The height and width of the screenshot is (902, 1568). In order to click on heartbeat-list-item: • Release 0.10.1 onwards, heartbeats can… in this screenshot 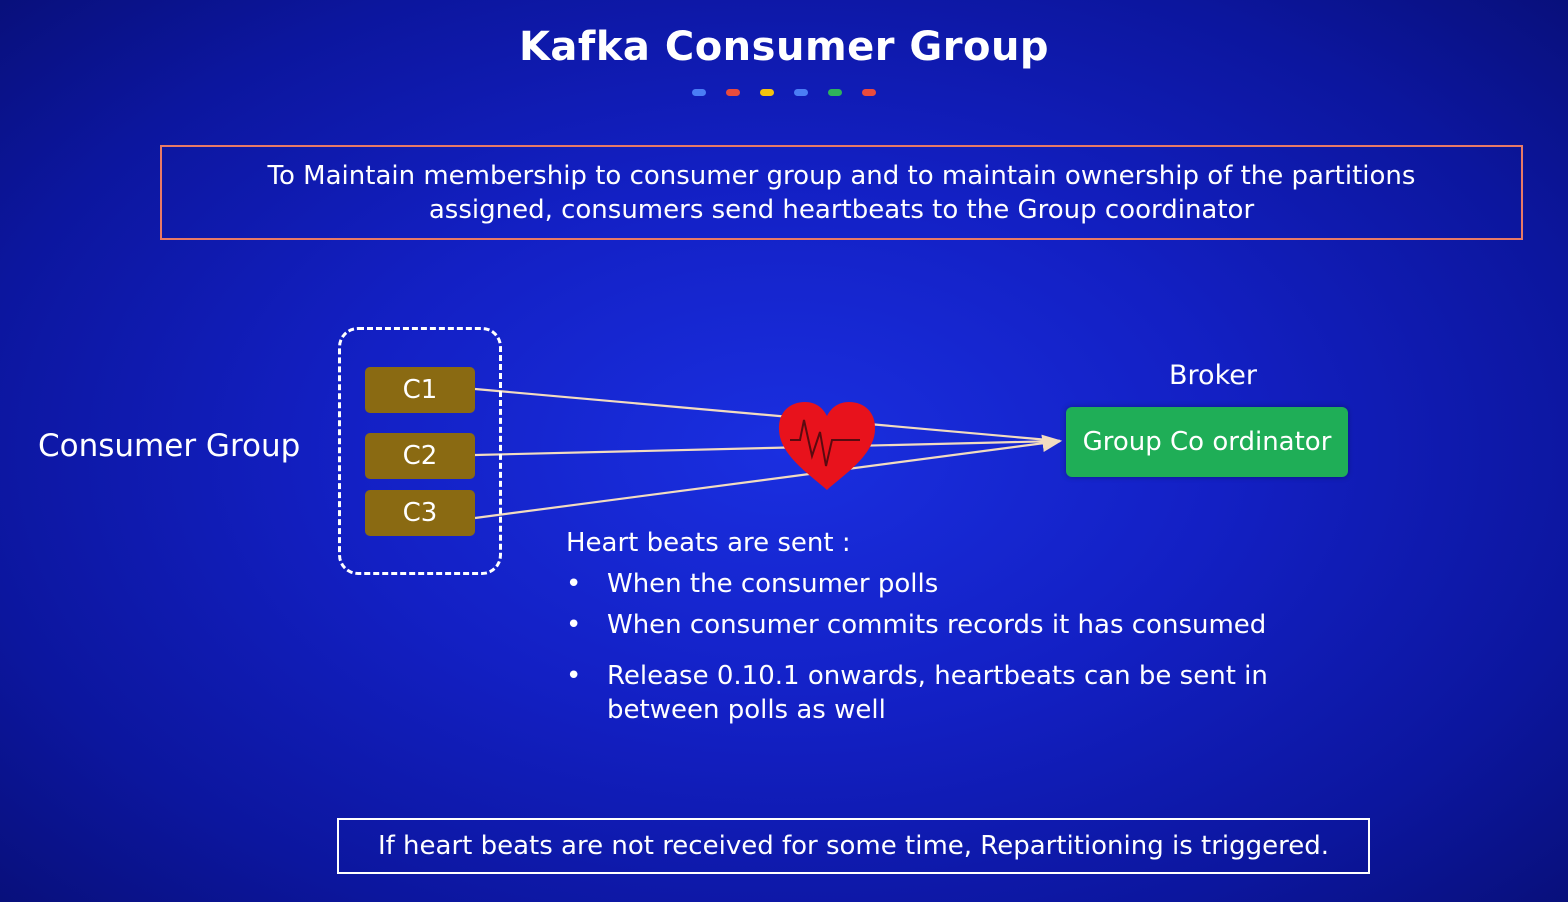, I will do `click(956, 693)`.